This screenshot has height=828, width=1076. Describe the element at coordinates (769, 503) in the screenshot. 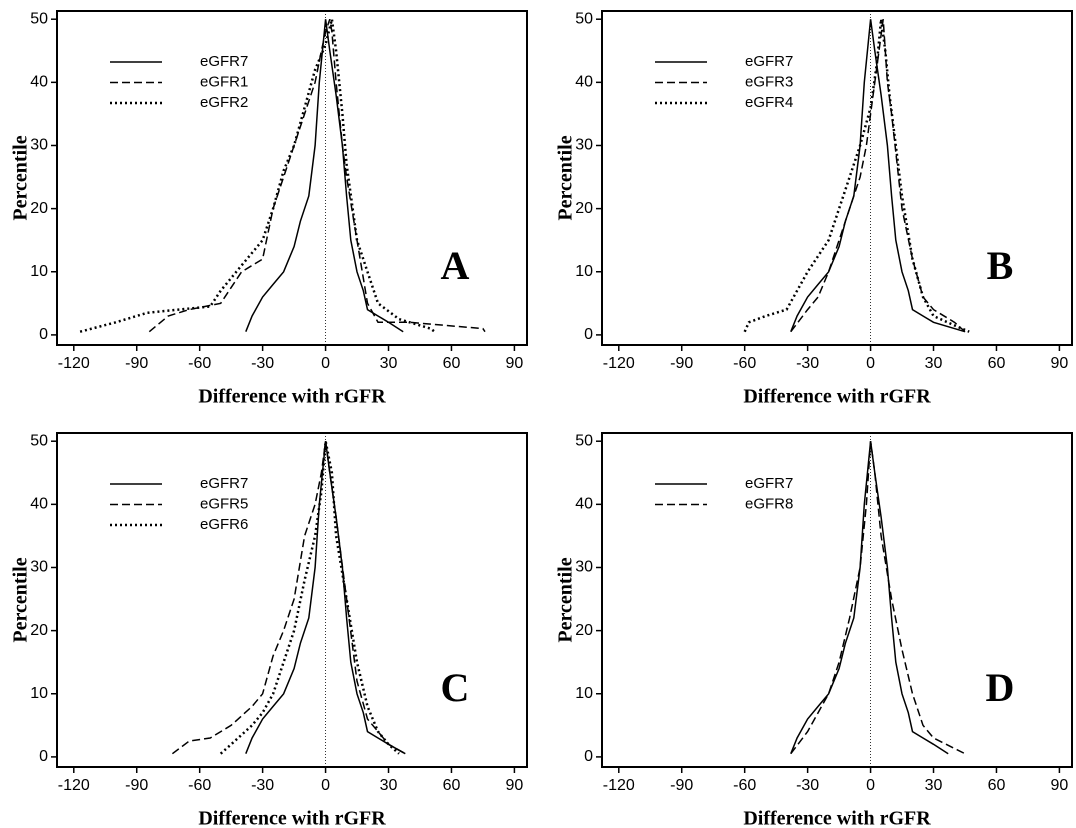

I see `legend-label: eGFR8` at that location.